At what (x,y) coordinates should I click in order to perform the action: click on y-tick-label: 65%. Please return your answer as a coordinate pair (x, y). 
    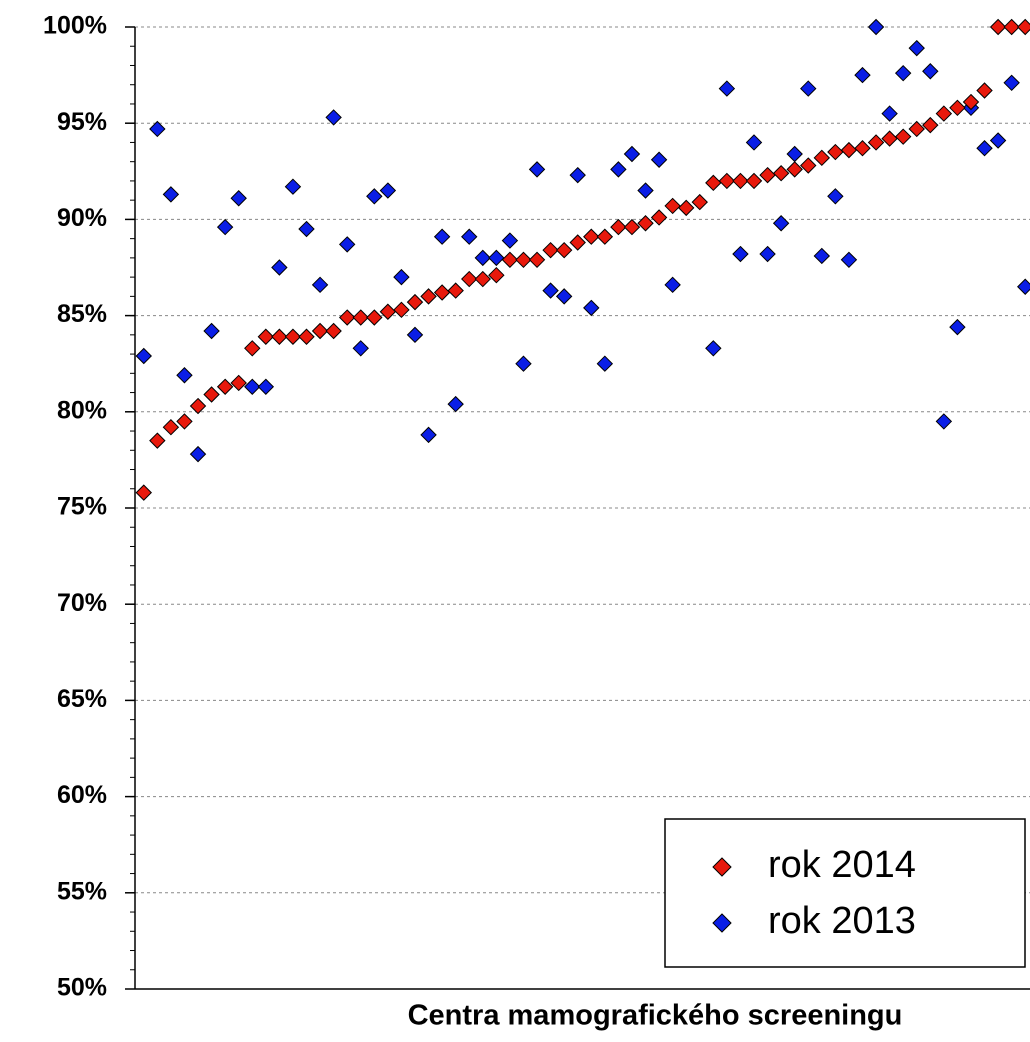
    Looking at the image, I should click on (82, 699).